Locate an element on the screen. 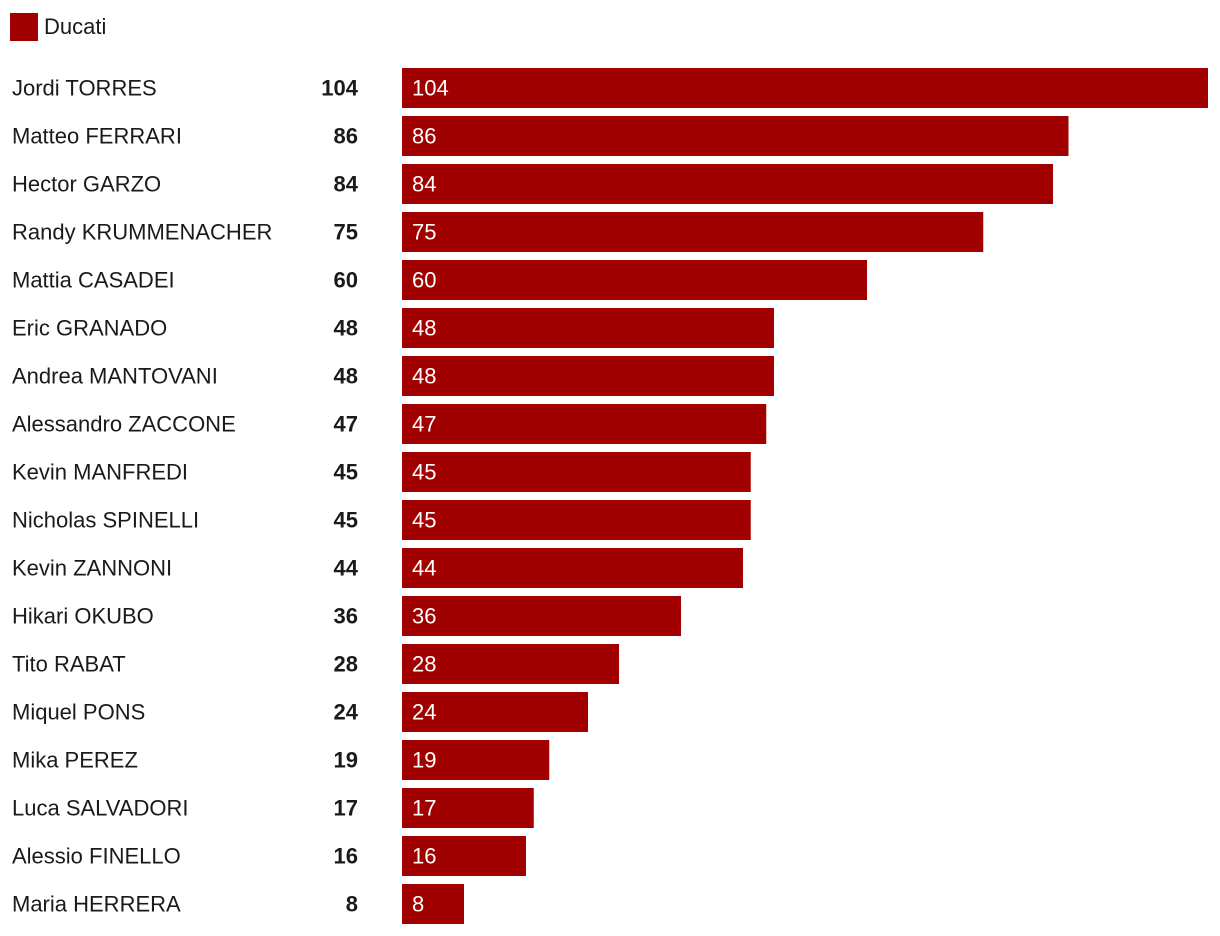 This screenshot has height=936, width=1220. row-total-label: 16 is located at coordinates (346, 856).